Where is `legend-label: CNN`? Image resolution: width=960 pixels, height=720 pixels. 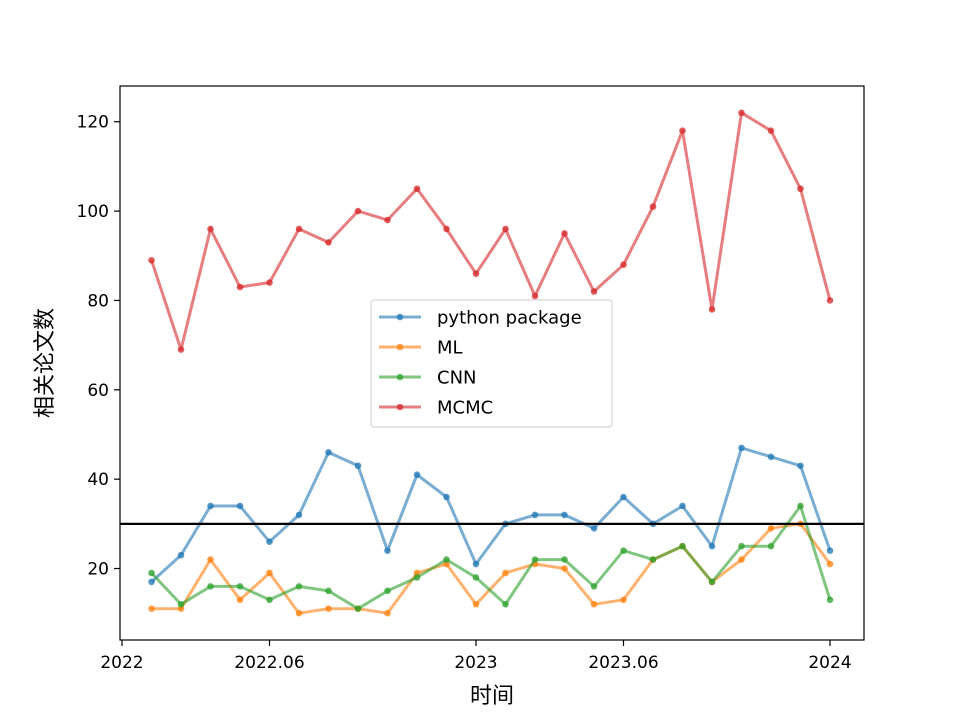
legend-label: CNN is located at coordinates (457, 378).